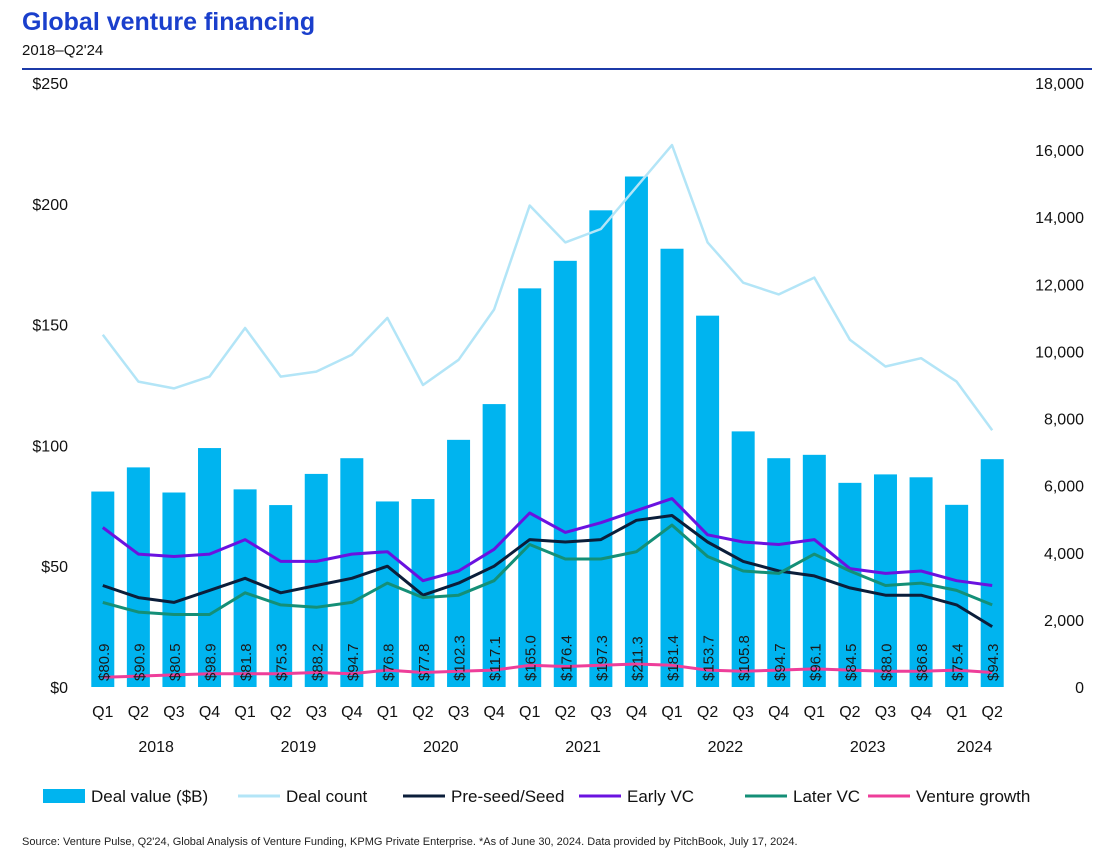 This screenshot has width=1114, height=866. What do you see at coordinates (726, 747) in the screenshot?
I see `x-year-label: 2022` at bounding box center [726, 747].